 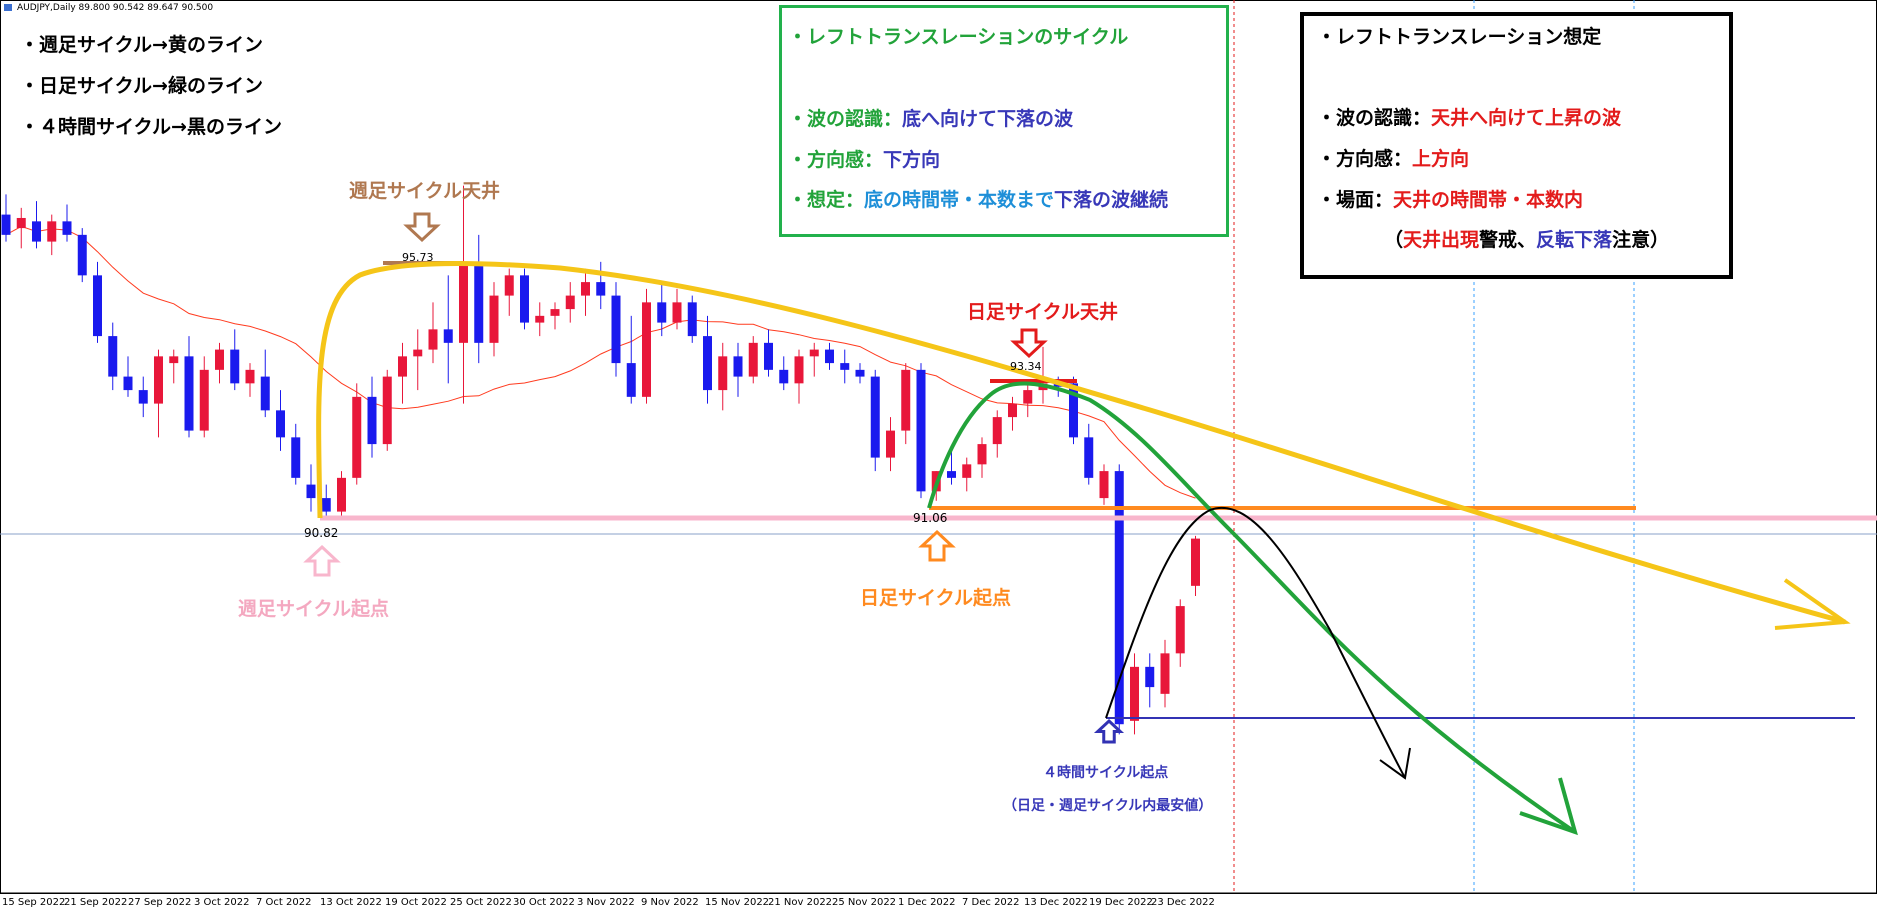 I want to click on weekly-top-arrow-icon, so click(x=422, y=227).